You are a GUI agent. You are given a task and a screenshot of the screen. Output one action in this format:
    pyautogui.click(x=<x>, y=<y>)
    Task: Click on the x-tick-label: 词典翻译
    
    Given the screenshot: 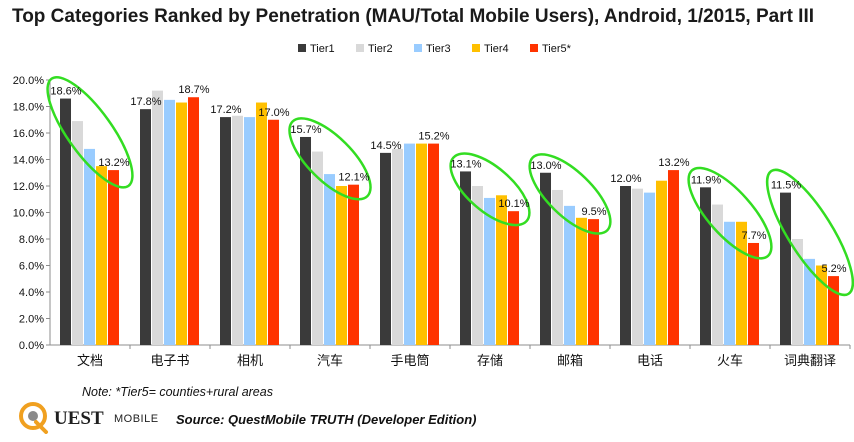 What is the action you would take?
    pyautogui.click(x=810, y=360)
    